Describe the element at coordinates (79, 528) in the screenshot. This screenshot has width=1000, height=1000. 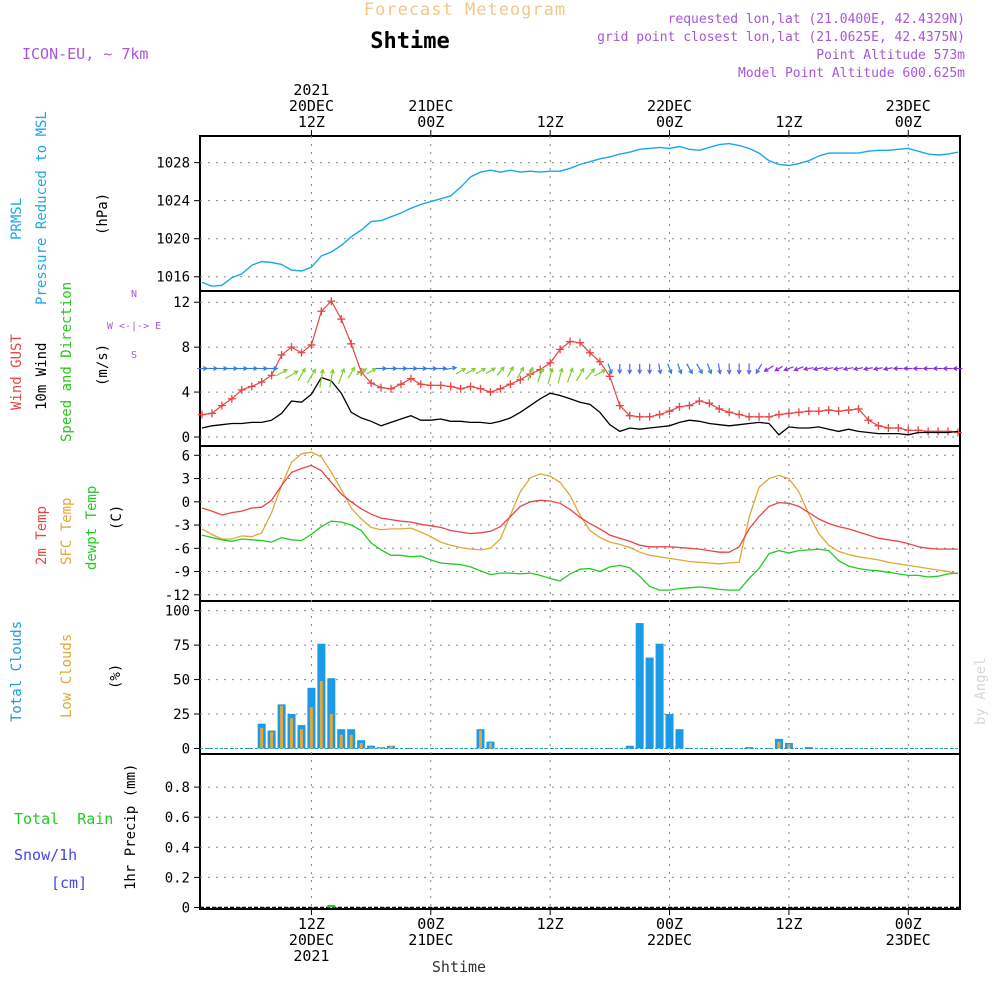
I see `temperature-labels: 2m Temp SFC Temp dewpt Temp (C)` at that location.